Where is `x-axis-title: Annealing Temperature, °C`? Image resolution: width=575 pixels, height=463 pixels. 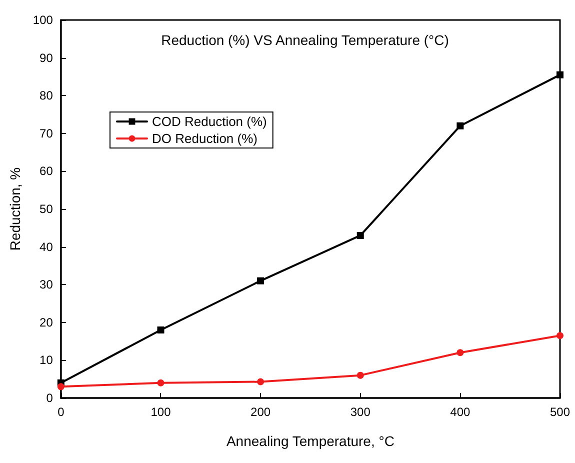
x-axis-title: Annealing Temperature, °C is located at coordinates (310, 441).